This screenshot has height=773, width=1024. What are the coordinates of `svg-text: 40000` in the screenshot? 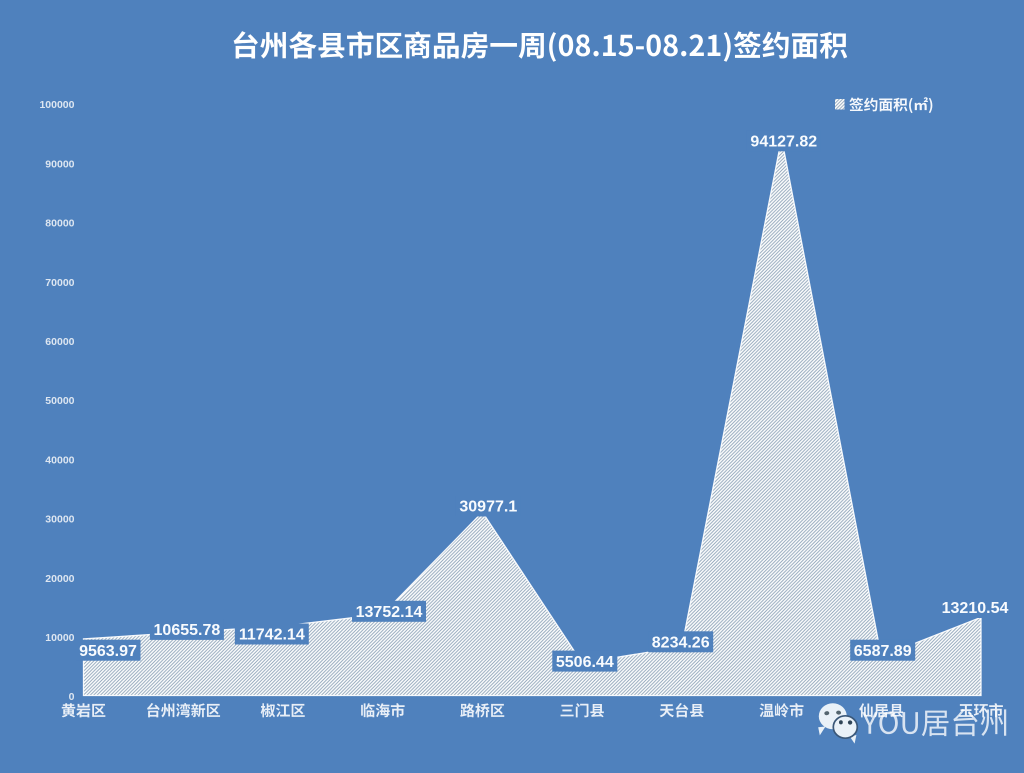 It's located at (59, 460).